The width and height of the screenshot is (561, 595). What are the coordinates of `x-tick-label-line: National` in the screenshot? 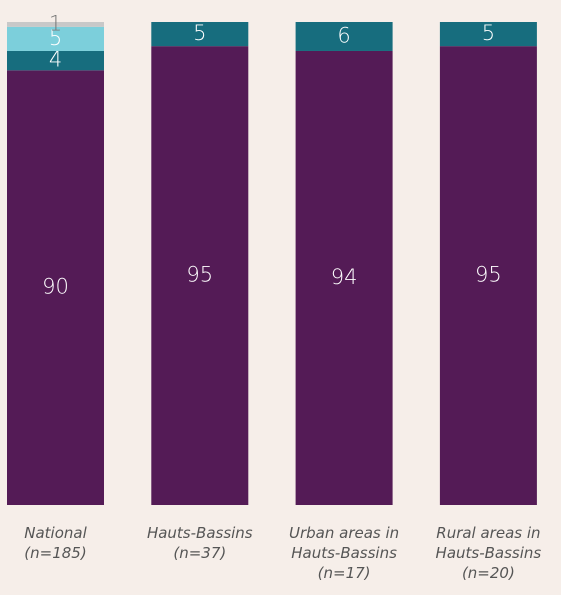 It's located at (55, 533).